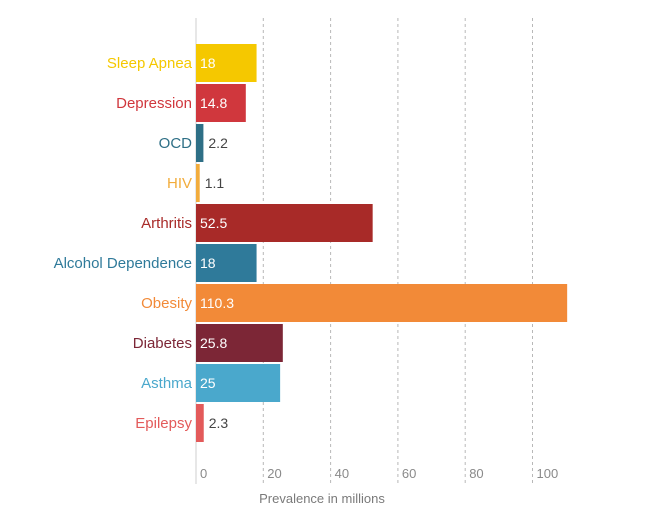  I want to click on category-label-sleep-apnea: Sleep Apnea, so click(150, 63).